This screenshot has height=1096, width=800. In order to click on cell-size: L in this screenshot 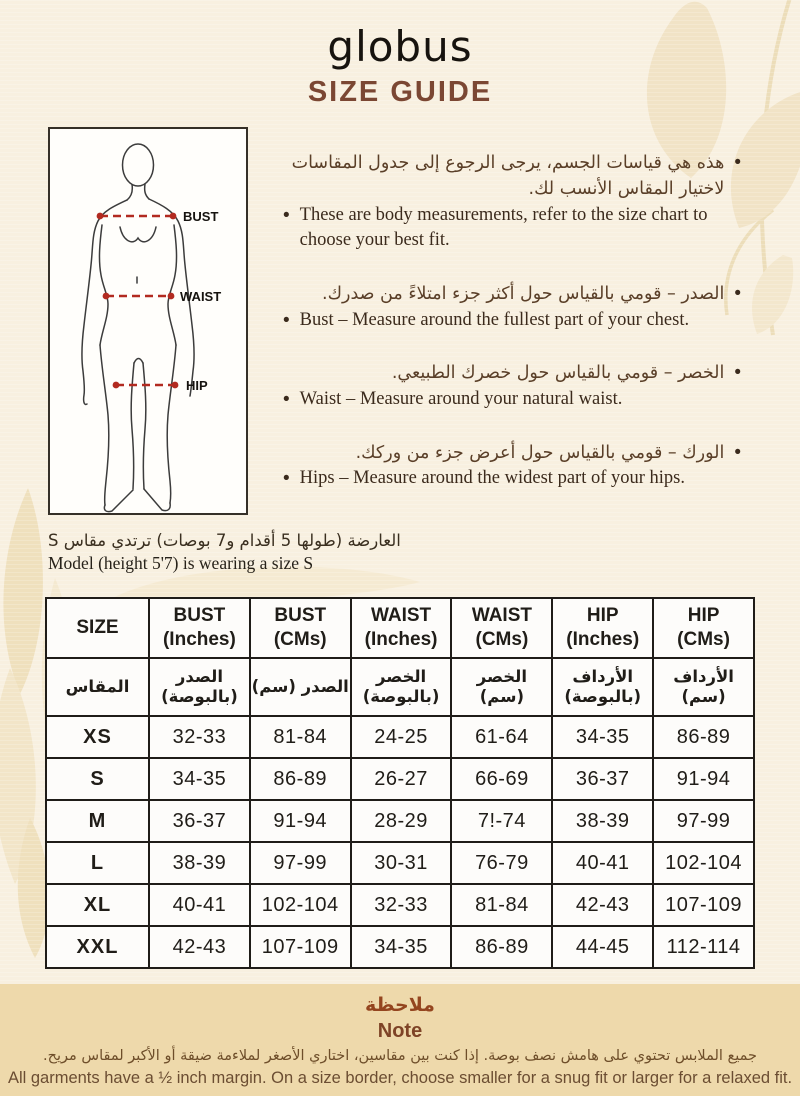, I will do `click(97, 863)`.